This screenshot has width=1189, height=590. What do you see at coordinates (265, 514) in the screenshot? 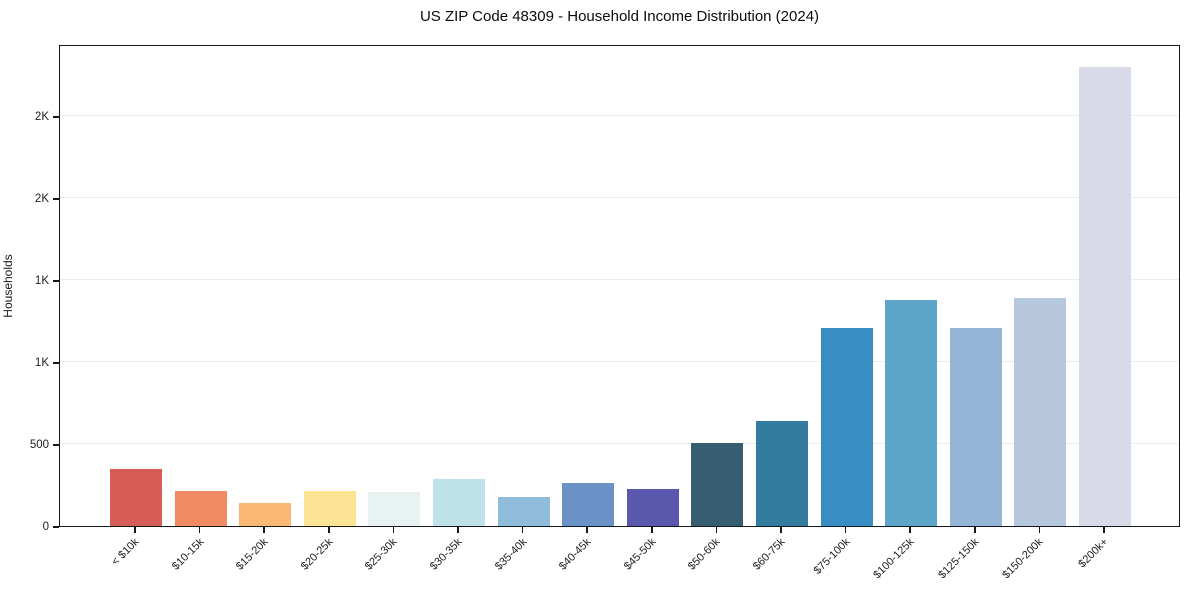
I see `bar-$15-20k` at bounding box center [265, 514].